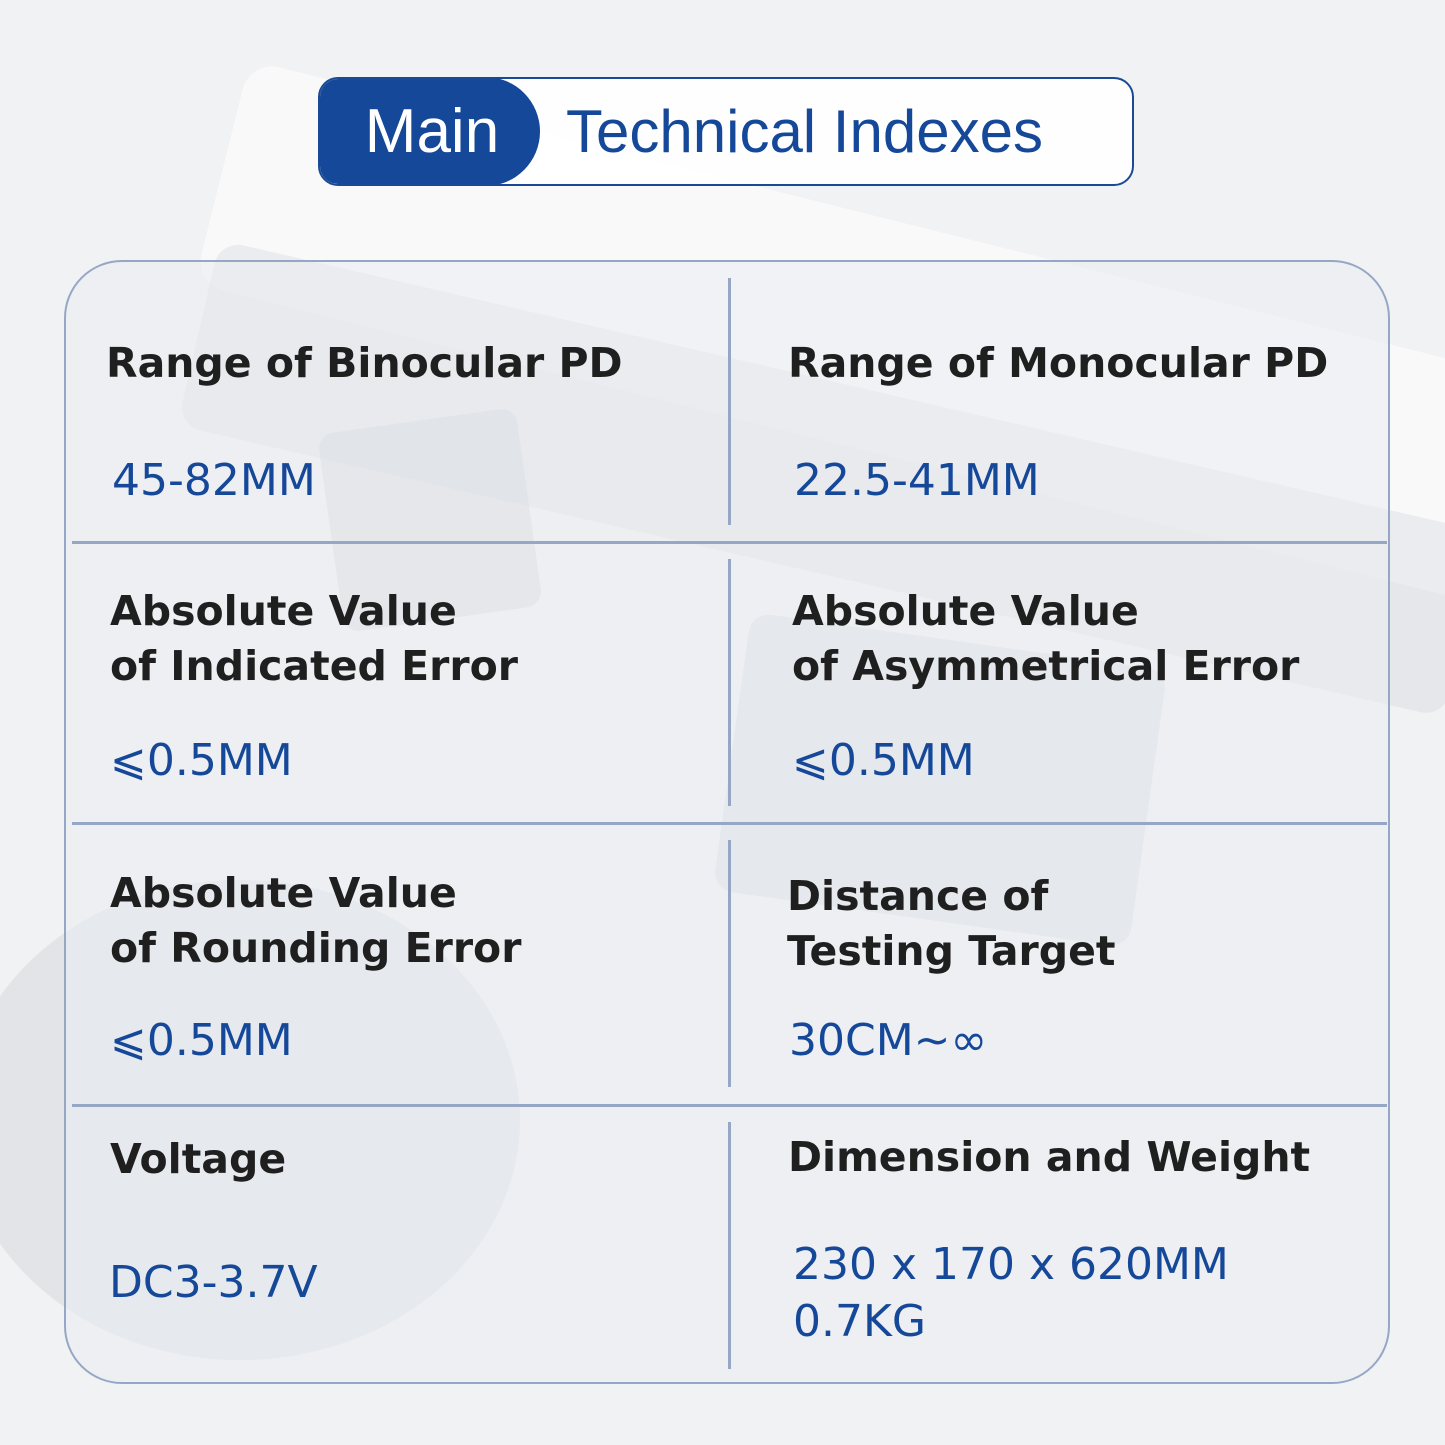 The width and height of the screenshot is (1445, 1445). Describe the element at coordinates (804, 131) in the screenshot. I see `title-text: Technical Indexes` at that location.